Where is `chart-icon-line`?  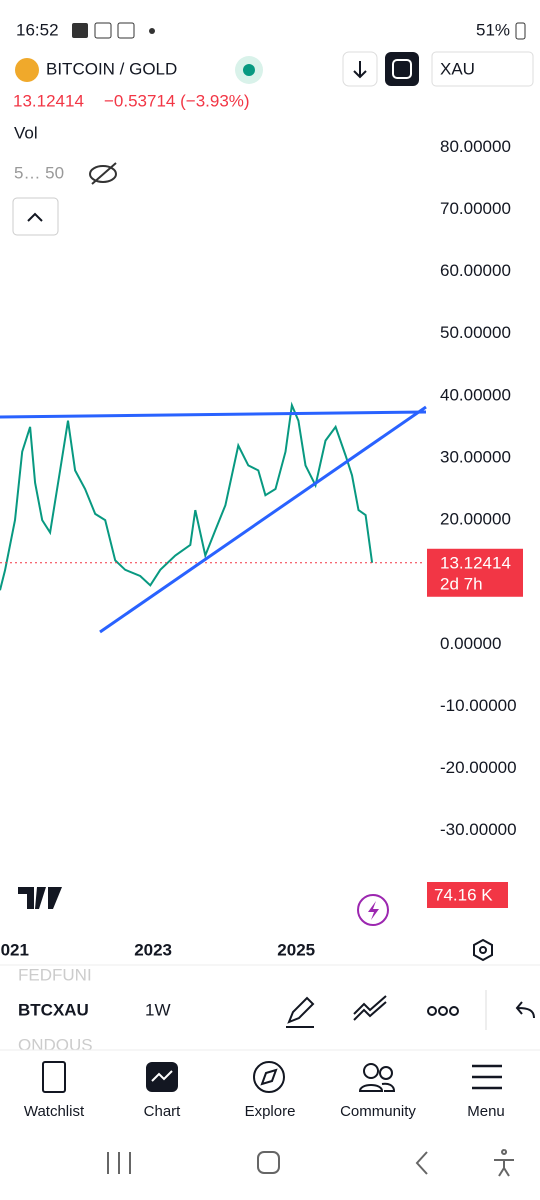 chart-icon-line is located at coordinates (162, 1076).